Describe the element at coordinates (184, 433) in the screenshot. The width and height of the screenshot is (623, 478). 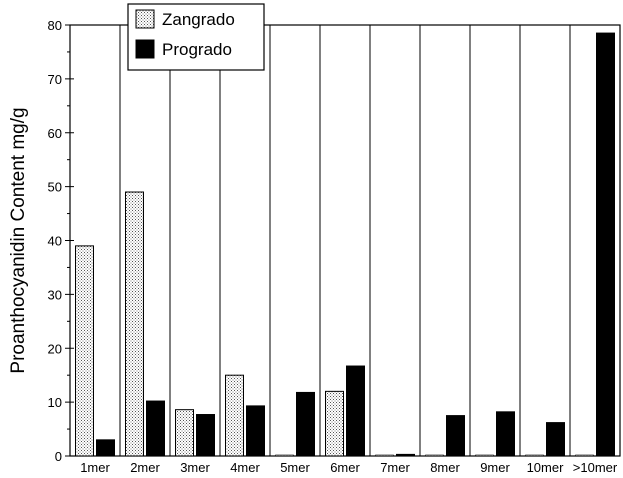
I see `bar-zangrado-3mer` at that location.